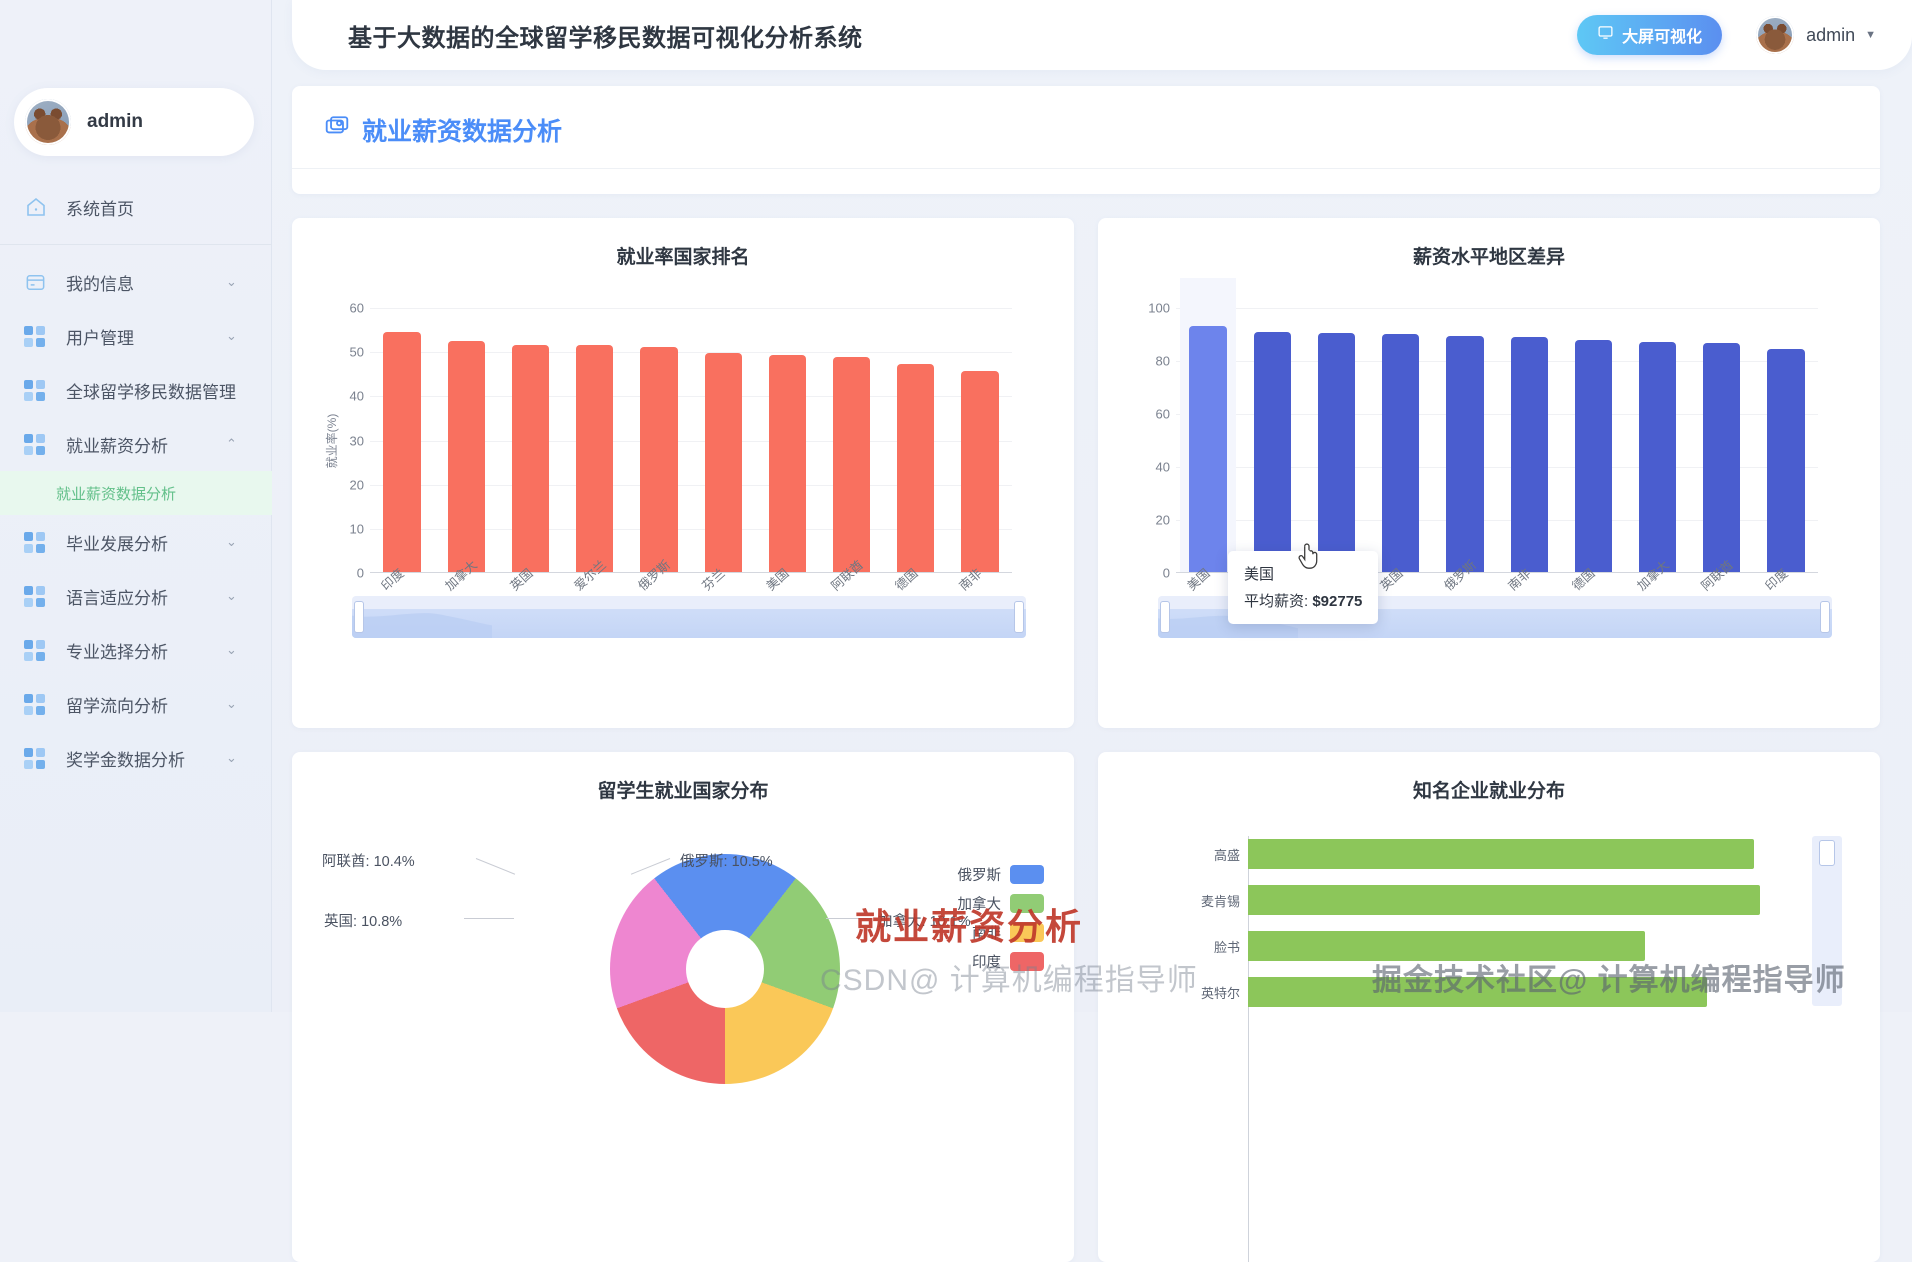  Describe the element at coordinates (1309, 560) in the screenshot. I see `mouse-cursor-icon` at that location.